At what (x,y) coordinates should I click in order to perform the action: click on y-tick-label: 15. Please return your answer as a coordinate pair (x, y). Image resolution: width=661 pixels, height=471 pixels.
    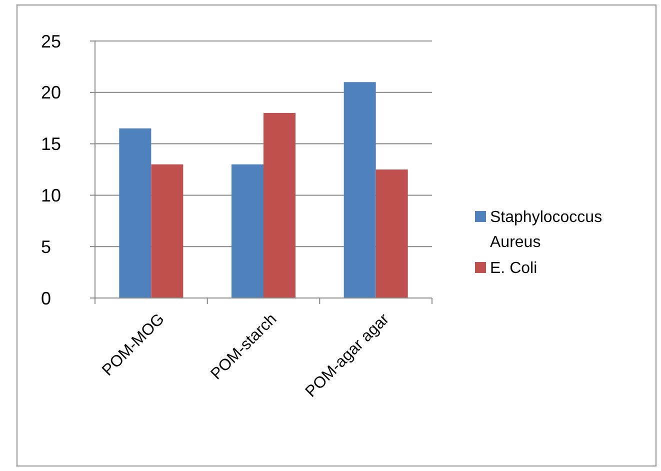
    Looking at the image, I should click on (51, 144).